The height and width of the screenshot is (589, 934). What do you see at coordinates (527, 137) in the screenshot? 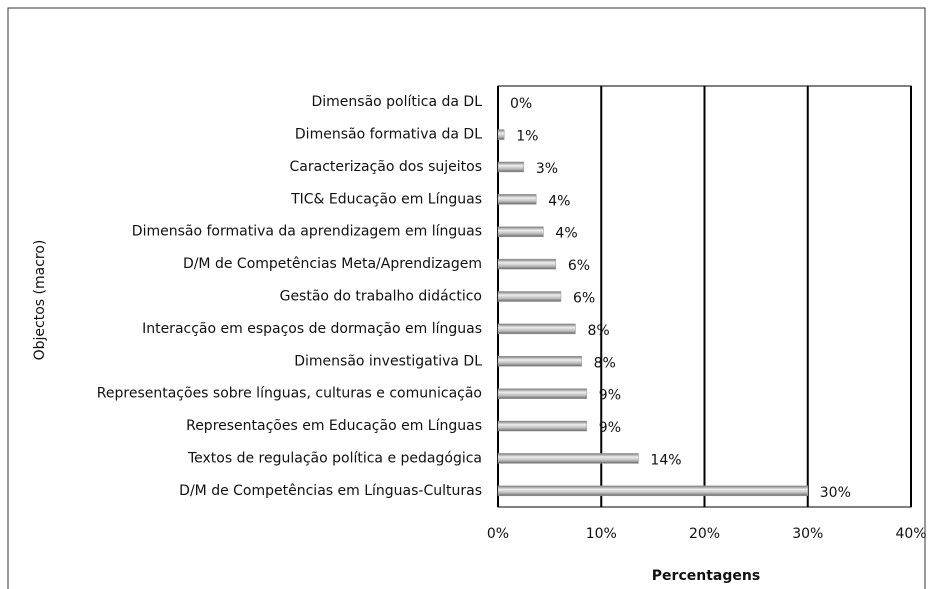
I see `value-label: 1%` at bounding box center [527, 137].